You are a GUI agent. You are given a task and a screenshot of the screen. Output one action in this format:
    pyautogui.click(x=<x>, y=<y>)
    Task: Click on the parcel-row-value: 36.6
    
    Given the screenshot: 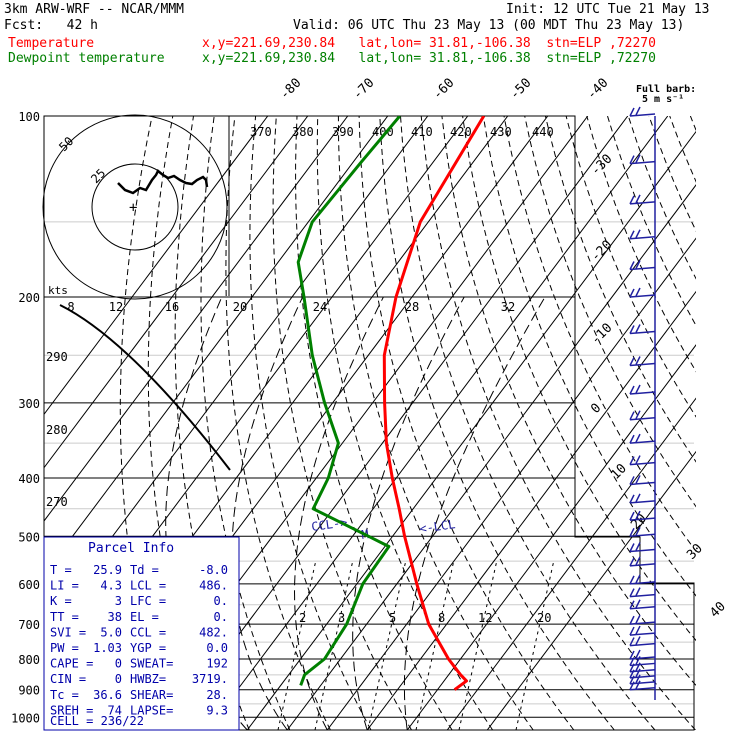 What is the action you would take?
    pyautogui.click(x=107, y=695)
    